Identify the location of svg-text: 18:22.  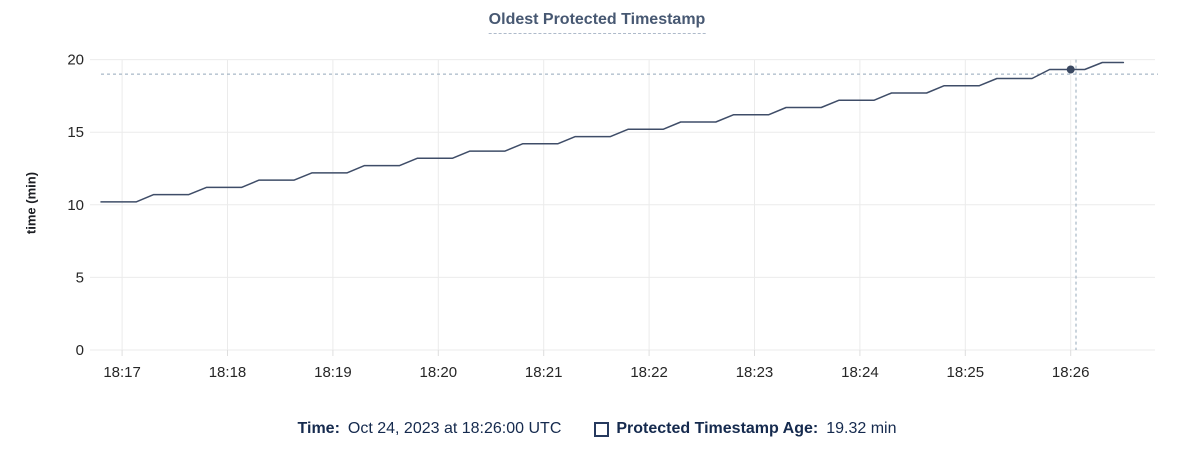
(649, 372).